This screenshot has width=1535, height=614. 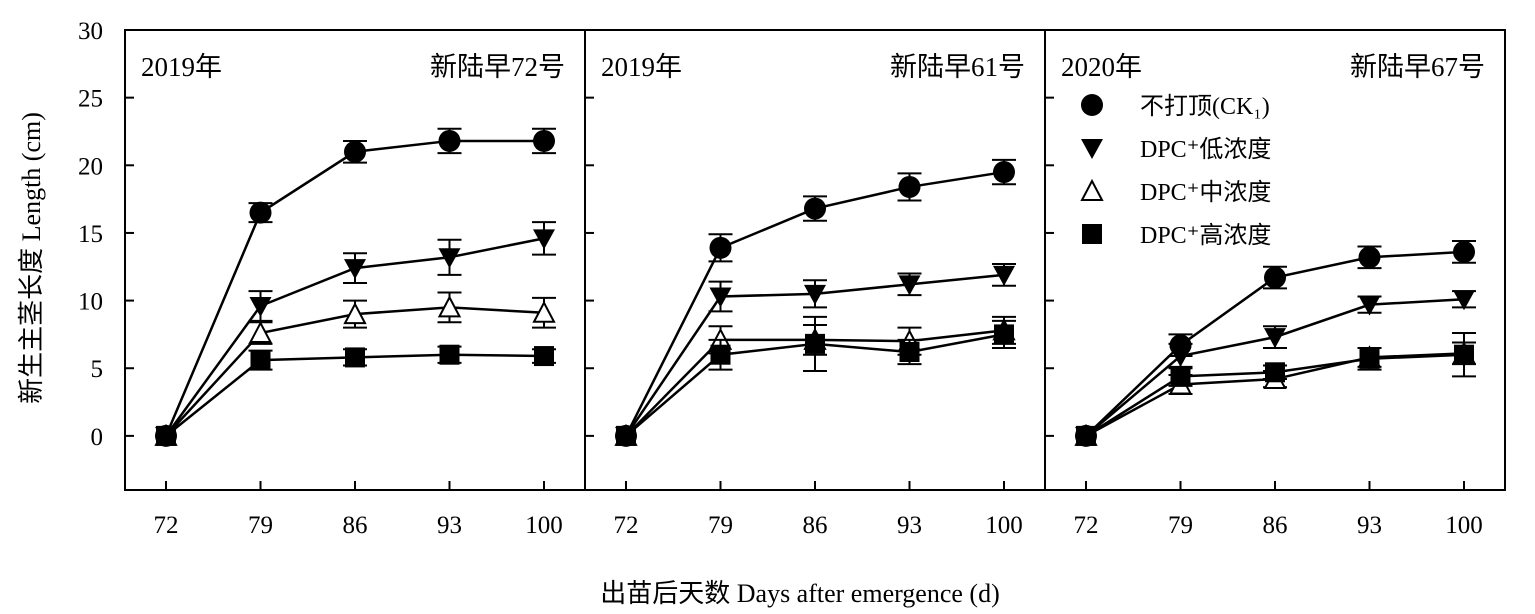 What do you see at coordinates (90, 99) in the screenshot?
I see `y-tick-label: 25` at bounding box center [90, 99].